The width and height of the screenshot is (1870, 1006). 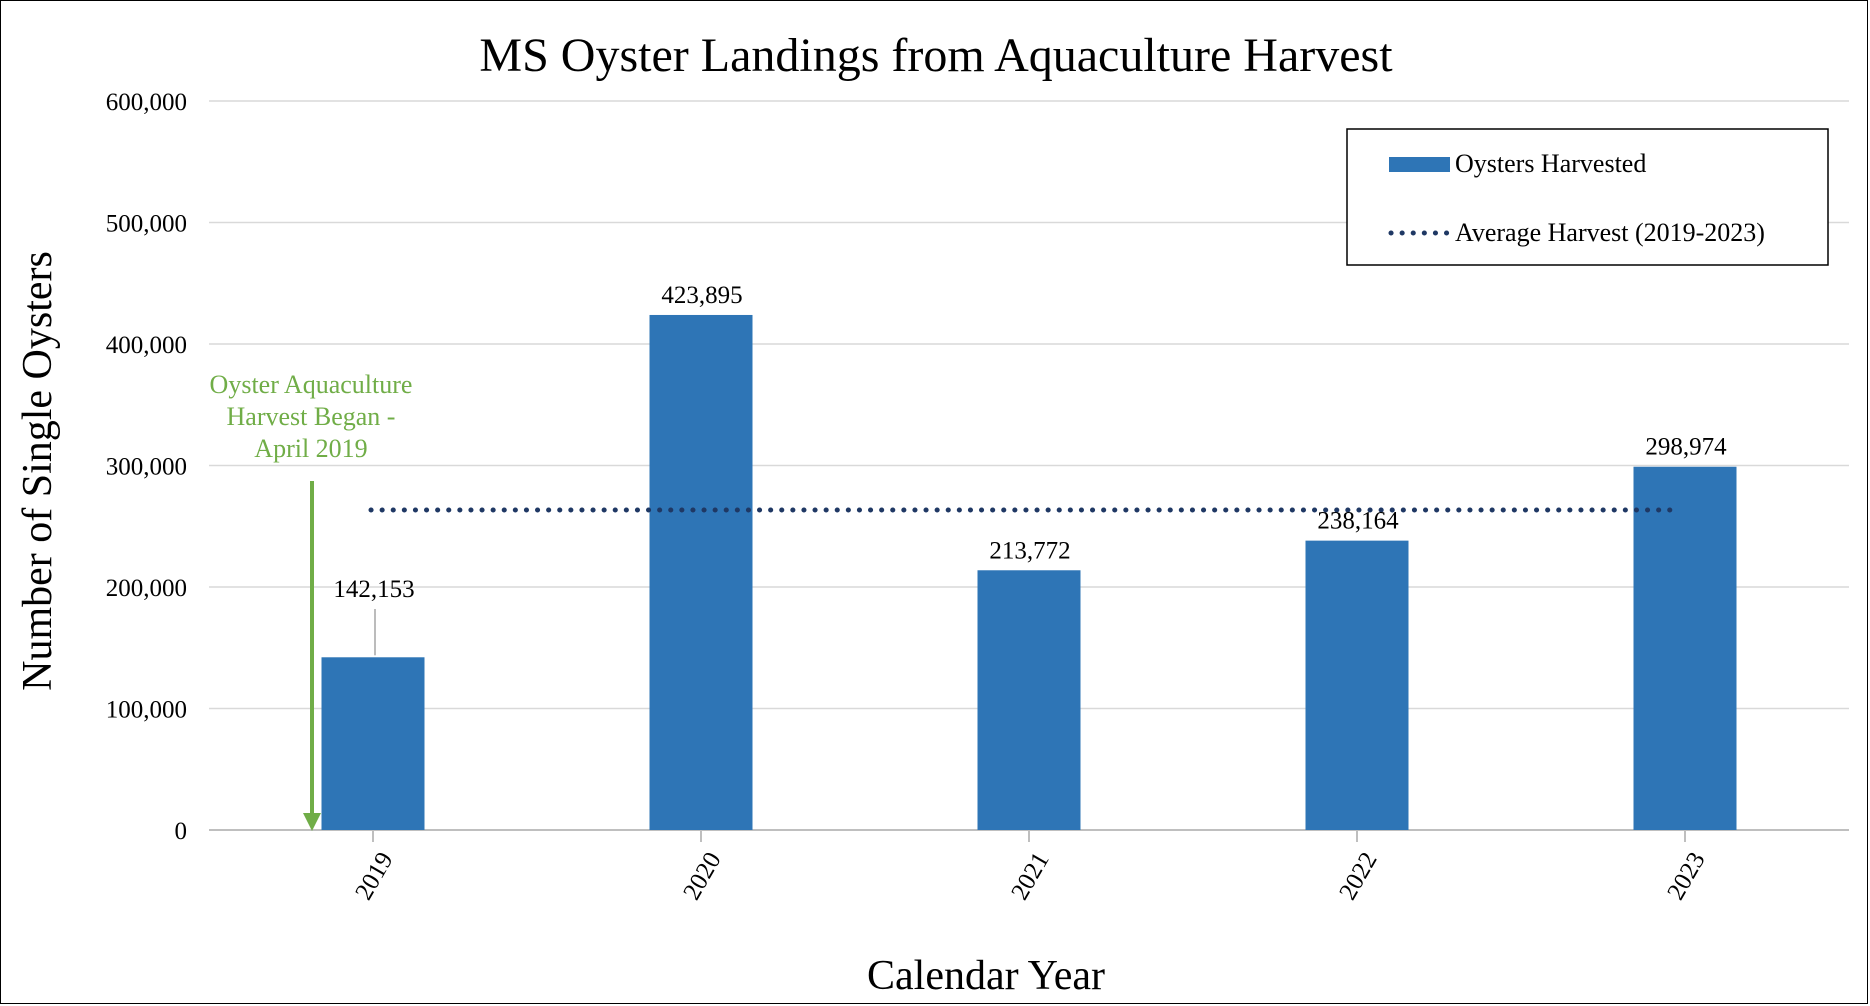 What do you see at coordinates (373, 743) in the screenshot?
I see `bar-2019` at bounding box center [373, 743].